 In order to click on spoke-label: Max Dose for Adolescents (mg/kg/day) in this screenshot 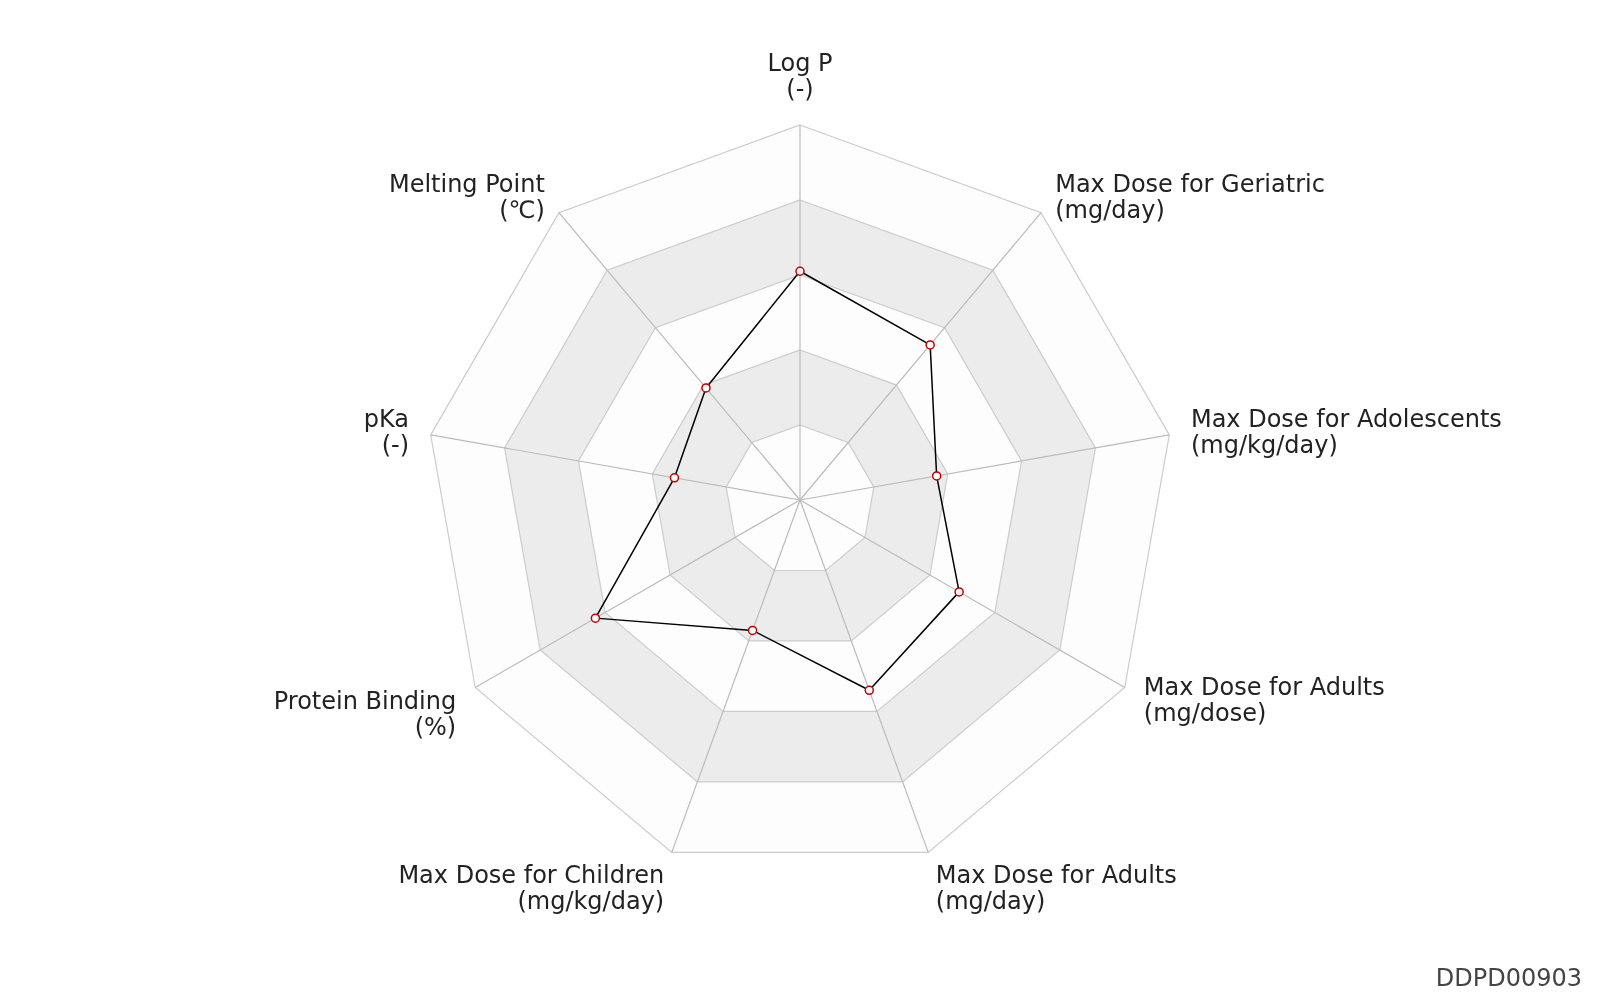, I will do `click(1346, 432)`.